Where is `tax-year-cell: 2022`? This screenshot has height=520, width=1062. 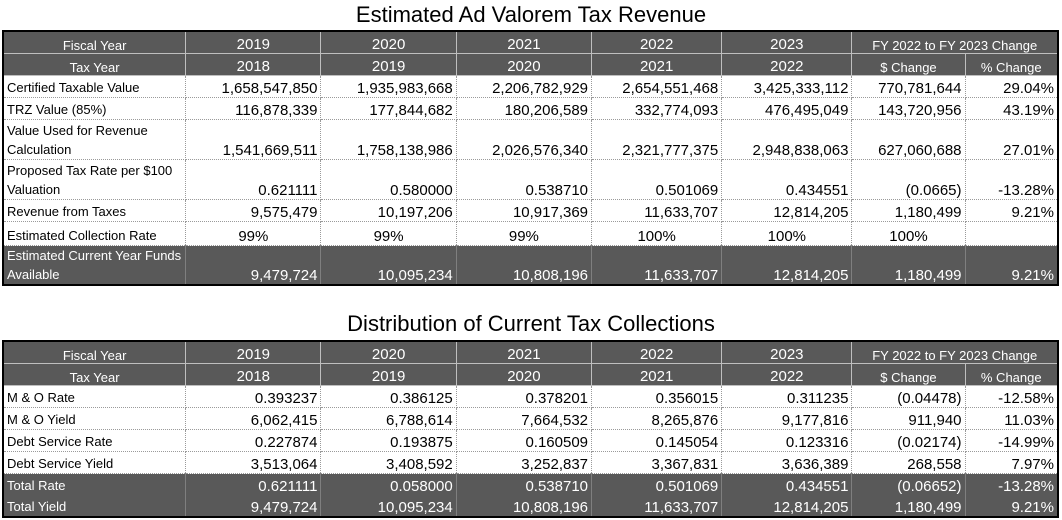 tax-year-cell: 2022 is located at coordinates (787, 64).